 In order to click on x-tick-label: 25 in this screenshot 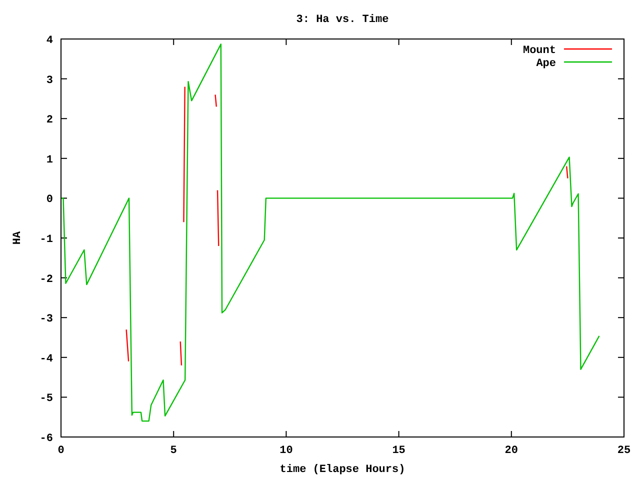, I will do `click(624, 451)`.